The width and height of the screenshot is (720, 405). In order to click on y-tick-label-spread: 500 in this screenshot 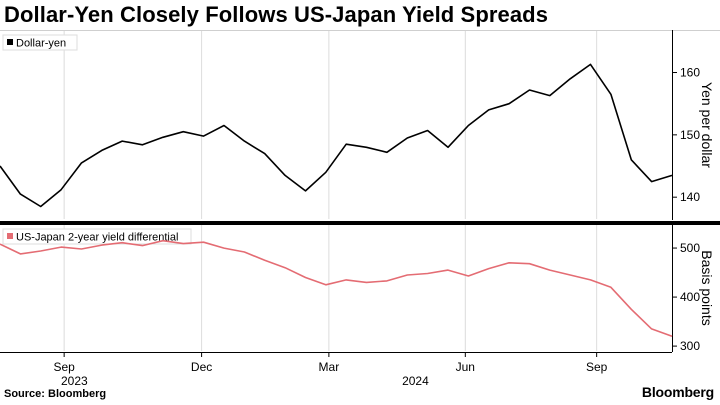, I will do `click(690, 248)`.